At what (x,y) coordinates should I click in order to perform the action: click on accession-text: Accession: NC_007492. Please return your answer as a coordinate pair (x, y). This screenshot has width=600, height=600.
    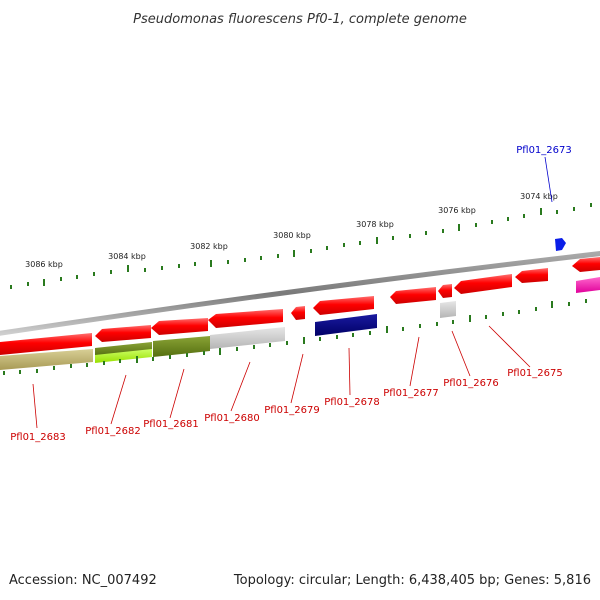
    Looking at the image, I should click on (83, 580).